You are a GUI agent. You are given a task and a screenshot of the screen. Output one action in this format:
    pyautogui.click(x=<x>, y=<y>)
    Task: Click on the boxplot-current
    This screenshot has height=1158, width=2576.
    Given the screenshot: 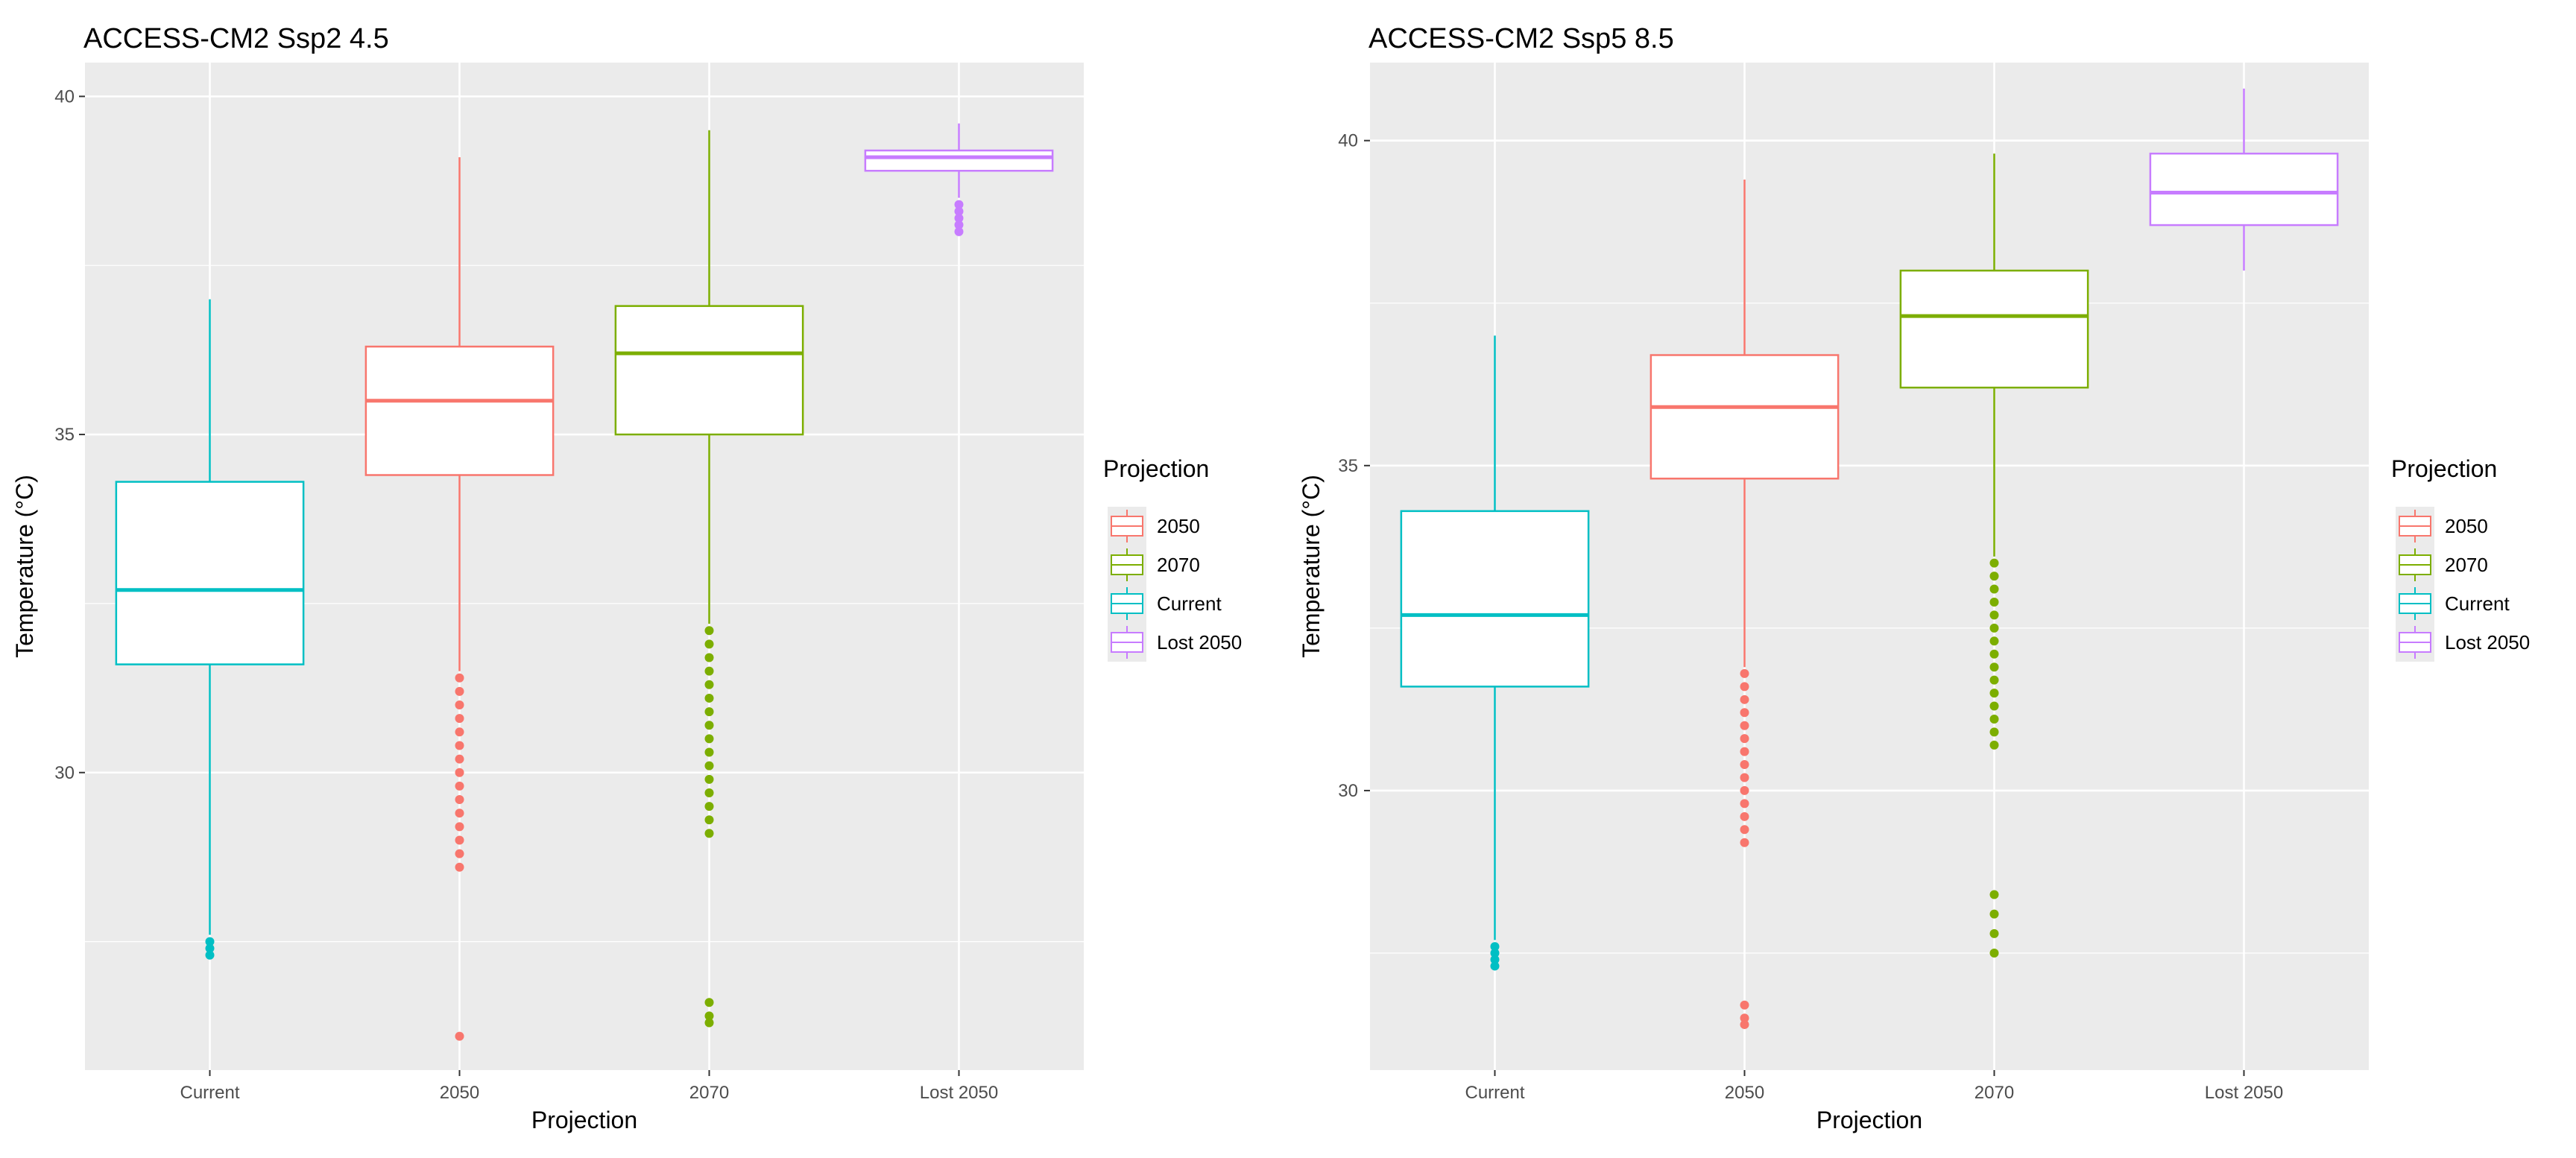 What is the action you would take?
    pyautogui.click(x=210, y=629)
    